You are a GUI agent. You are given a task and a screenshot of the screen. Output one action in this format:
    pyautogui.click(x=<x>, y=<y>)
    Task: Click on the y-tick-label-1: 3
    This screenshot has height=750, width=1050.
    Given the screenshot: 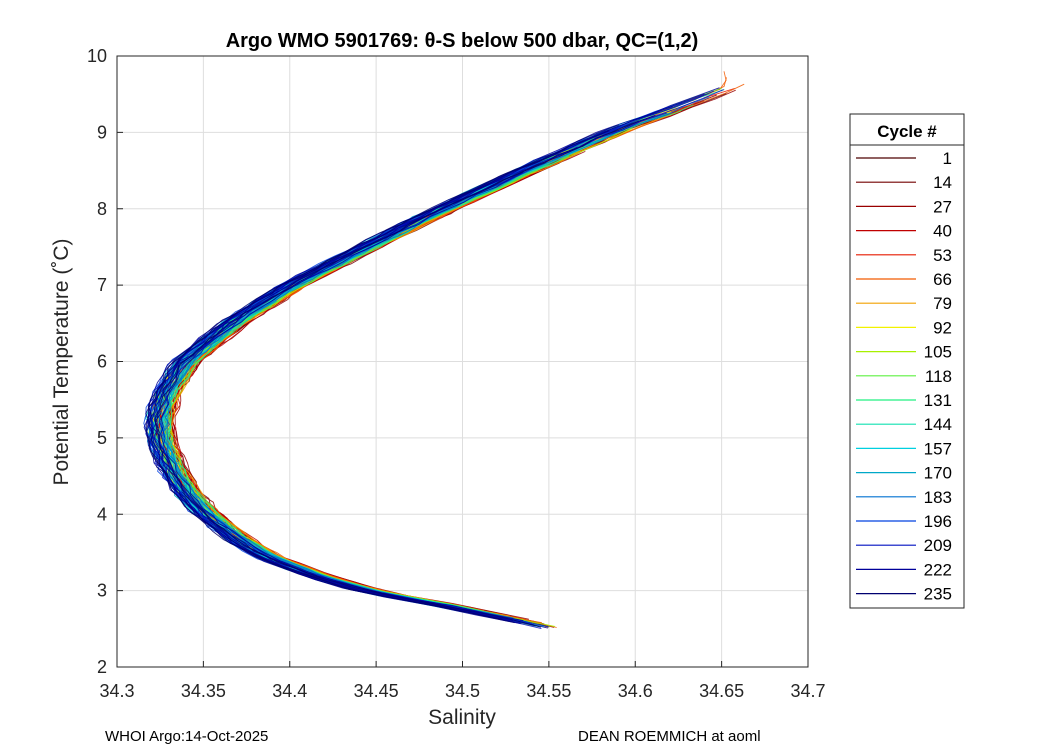 What is the action you would take?
    pyautogui.click(x=102, y=591)
    